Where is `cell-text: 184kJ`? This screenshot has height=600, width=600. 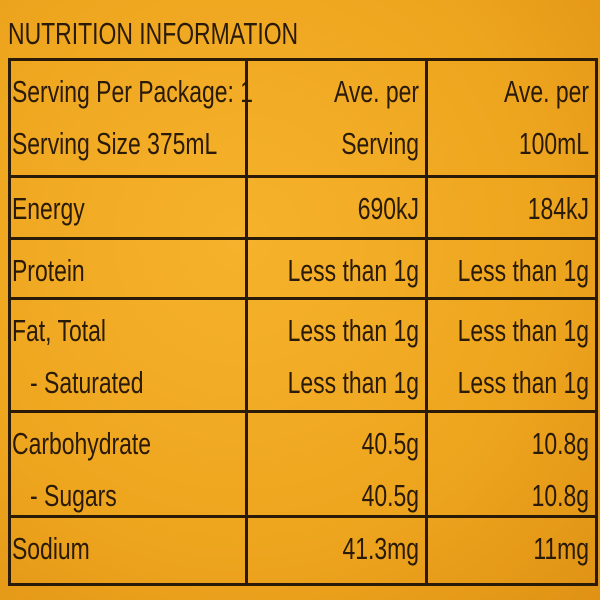 cell-text: 184kJ is located at coordinates (558, 208).